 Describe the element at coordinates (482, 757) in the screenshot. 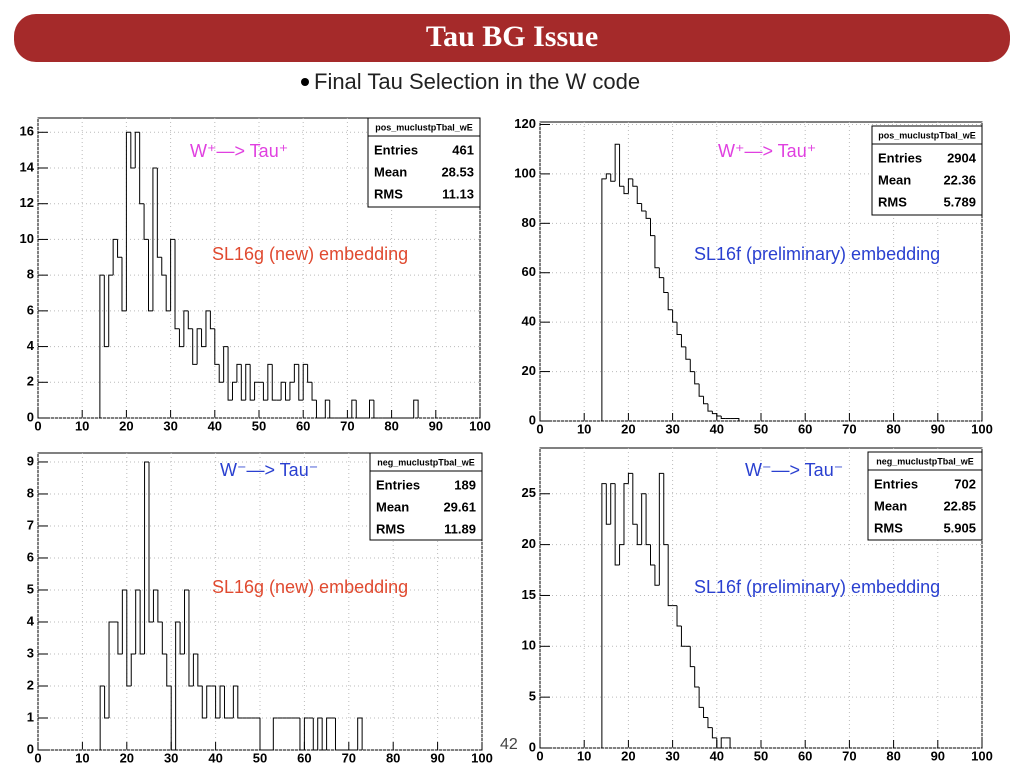

I see `x-tick-label: 100` at that location.